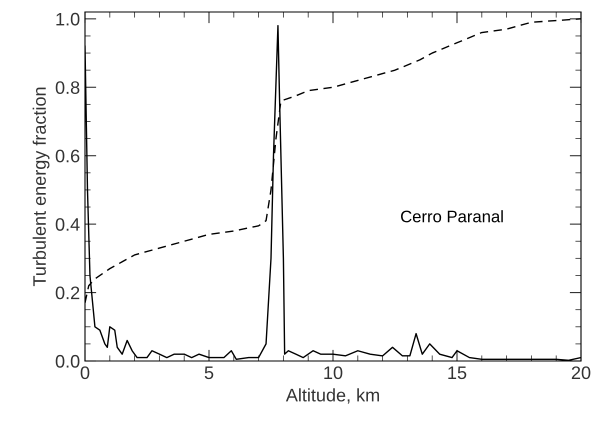  What do you see at coordinates (332, 396) in the screenshot?
I see `x-axis-title: Altitude, km` at bounding box center [332, 396].